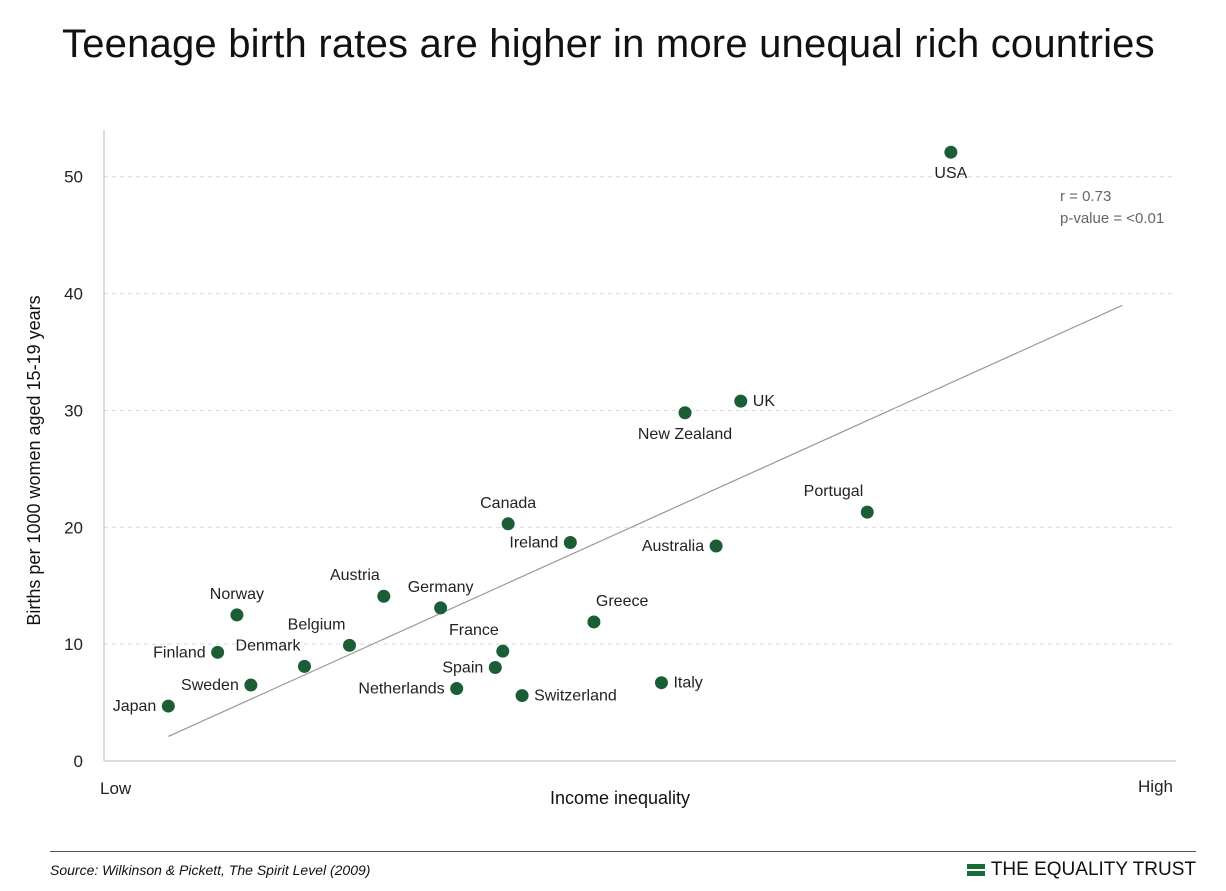  What do you see at coordinates (237, 594) in the screenshot?
I see `point-label-norway: Norway` at bounding box center [237, 594].